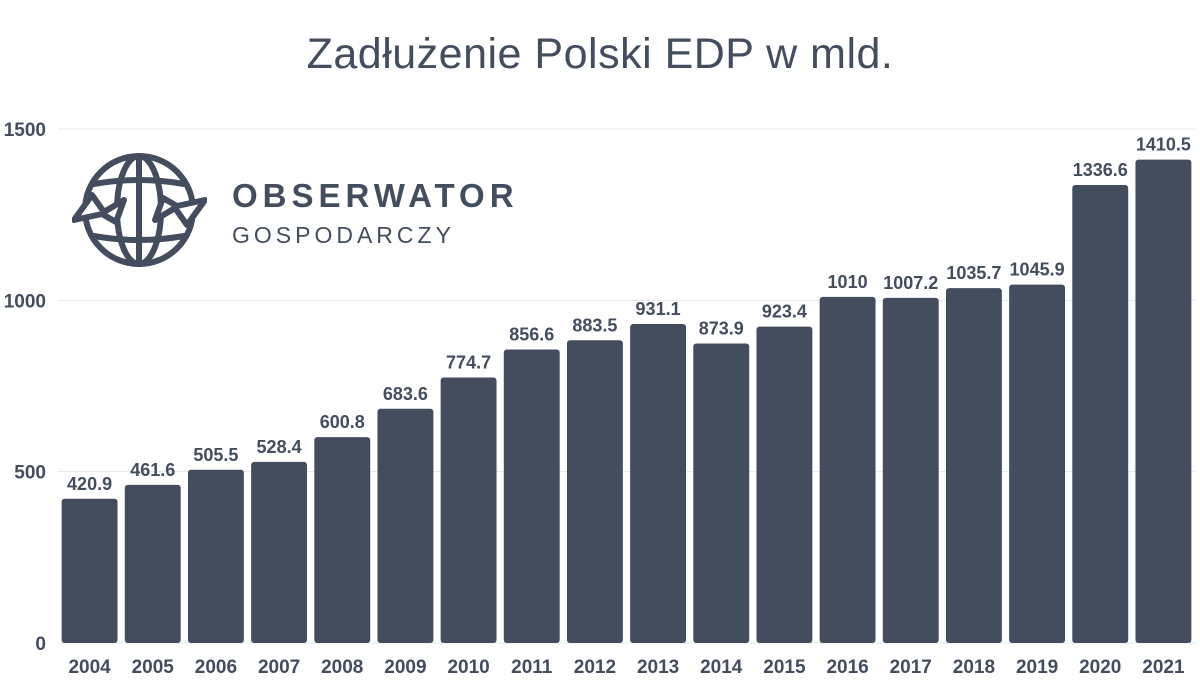  Describe the element at coordinates (405, 667) in the screenshot. I see `x-tick-label: 2009` at that location.